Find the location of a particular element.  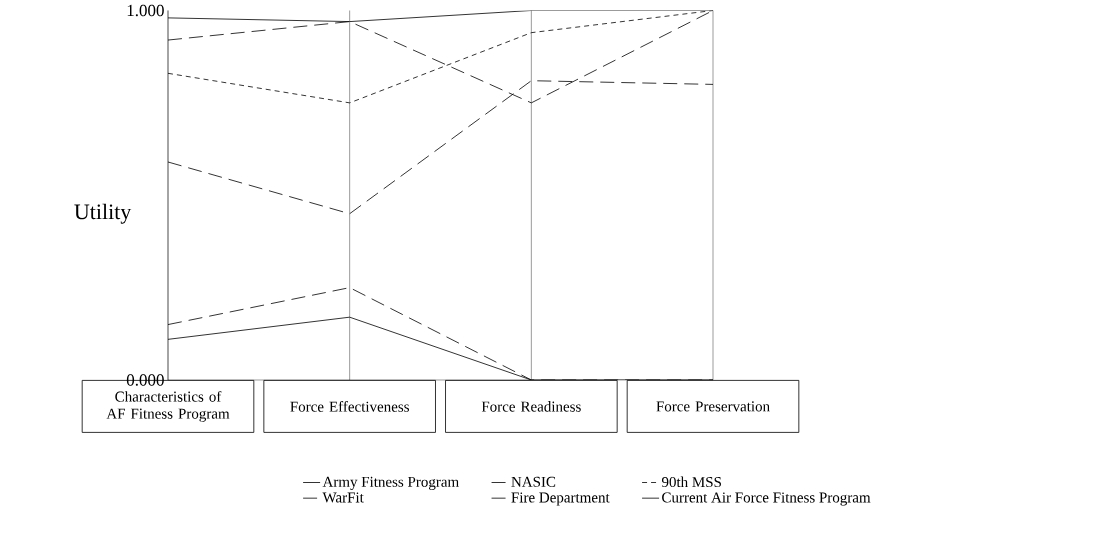

legend-label: Fire Department is located at coordinates (560, 499).